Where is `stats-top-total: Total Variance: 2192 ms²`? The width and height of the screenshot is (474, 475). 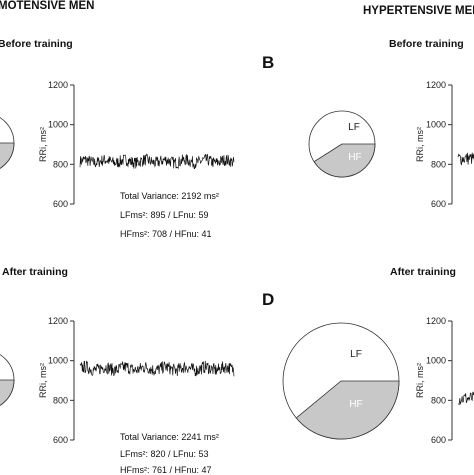
stats-top-total: Total Variance: 2192 ms² is located at coordinates (169, 196).